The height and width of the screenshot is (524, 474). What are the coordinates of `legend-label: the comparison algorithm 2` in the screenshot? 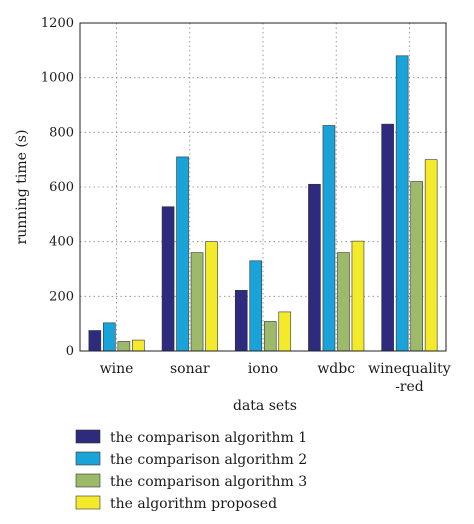 It's located at (208, 460).